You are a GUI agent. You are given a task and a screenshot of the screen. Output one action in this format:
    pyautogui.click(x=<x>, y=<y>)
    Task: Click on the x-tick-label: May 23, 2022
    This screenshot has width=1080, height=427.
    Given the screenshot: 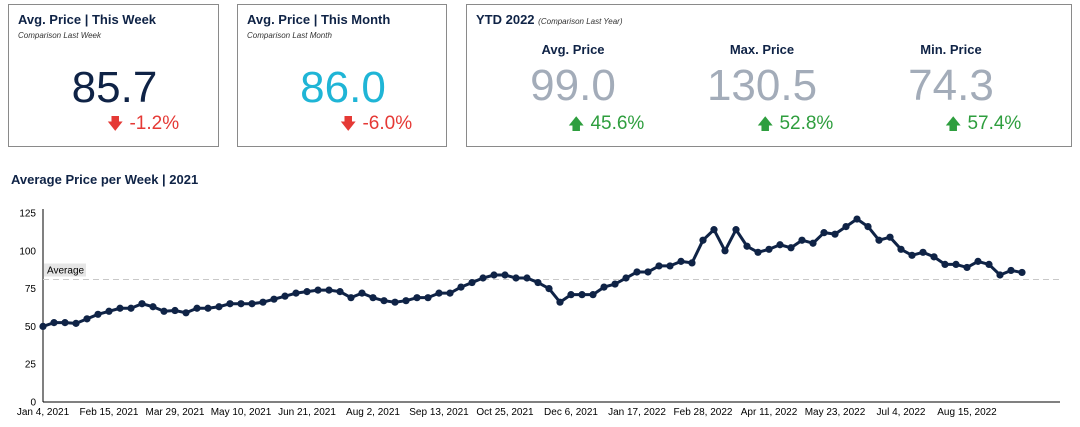 What is the action you would take?
    pyautogui.click(x=835, y=412)
    